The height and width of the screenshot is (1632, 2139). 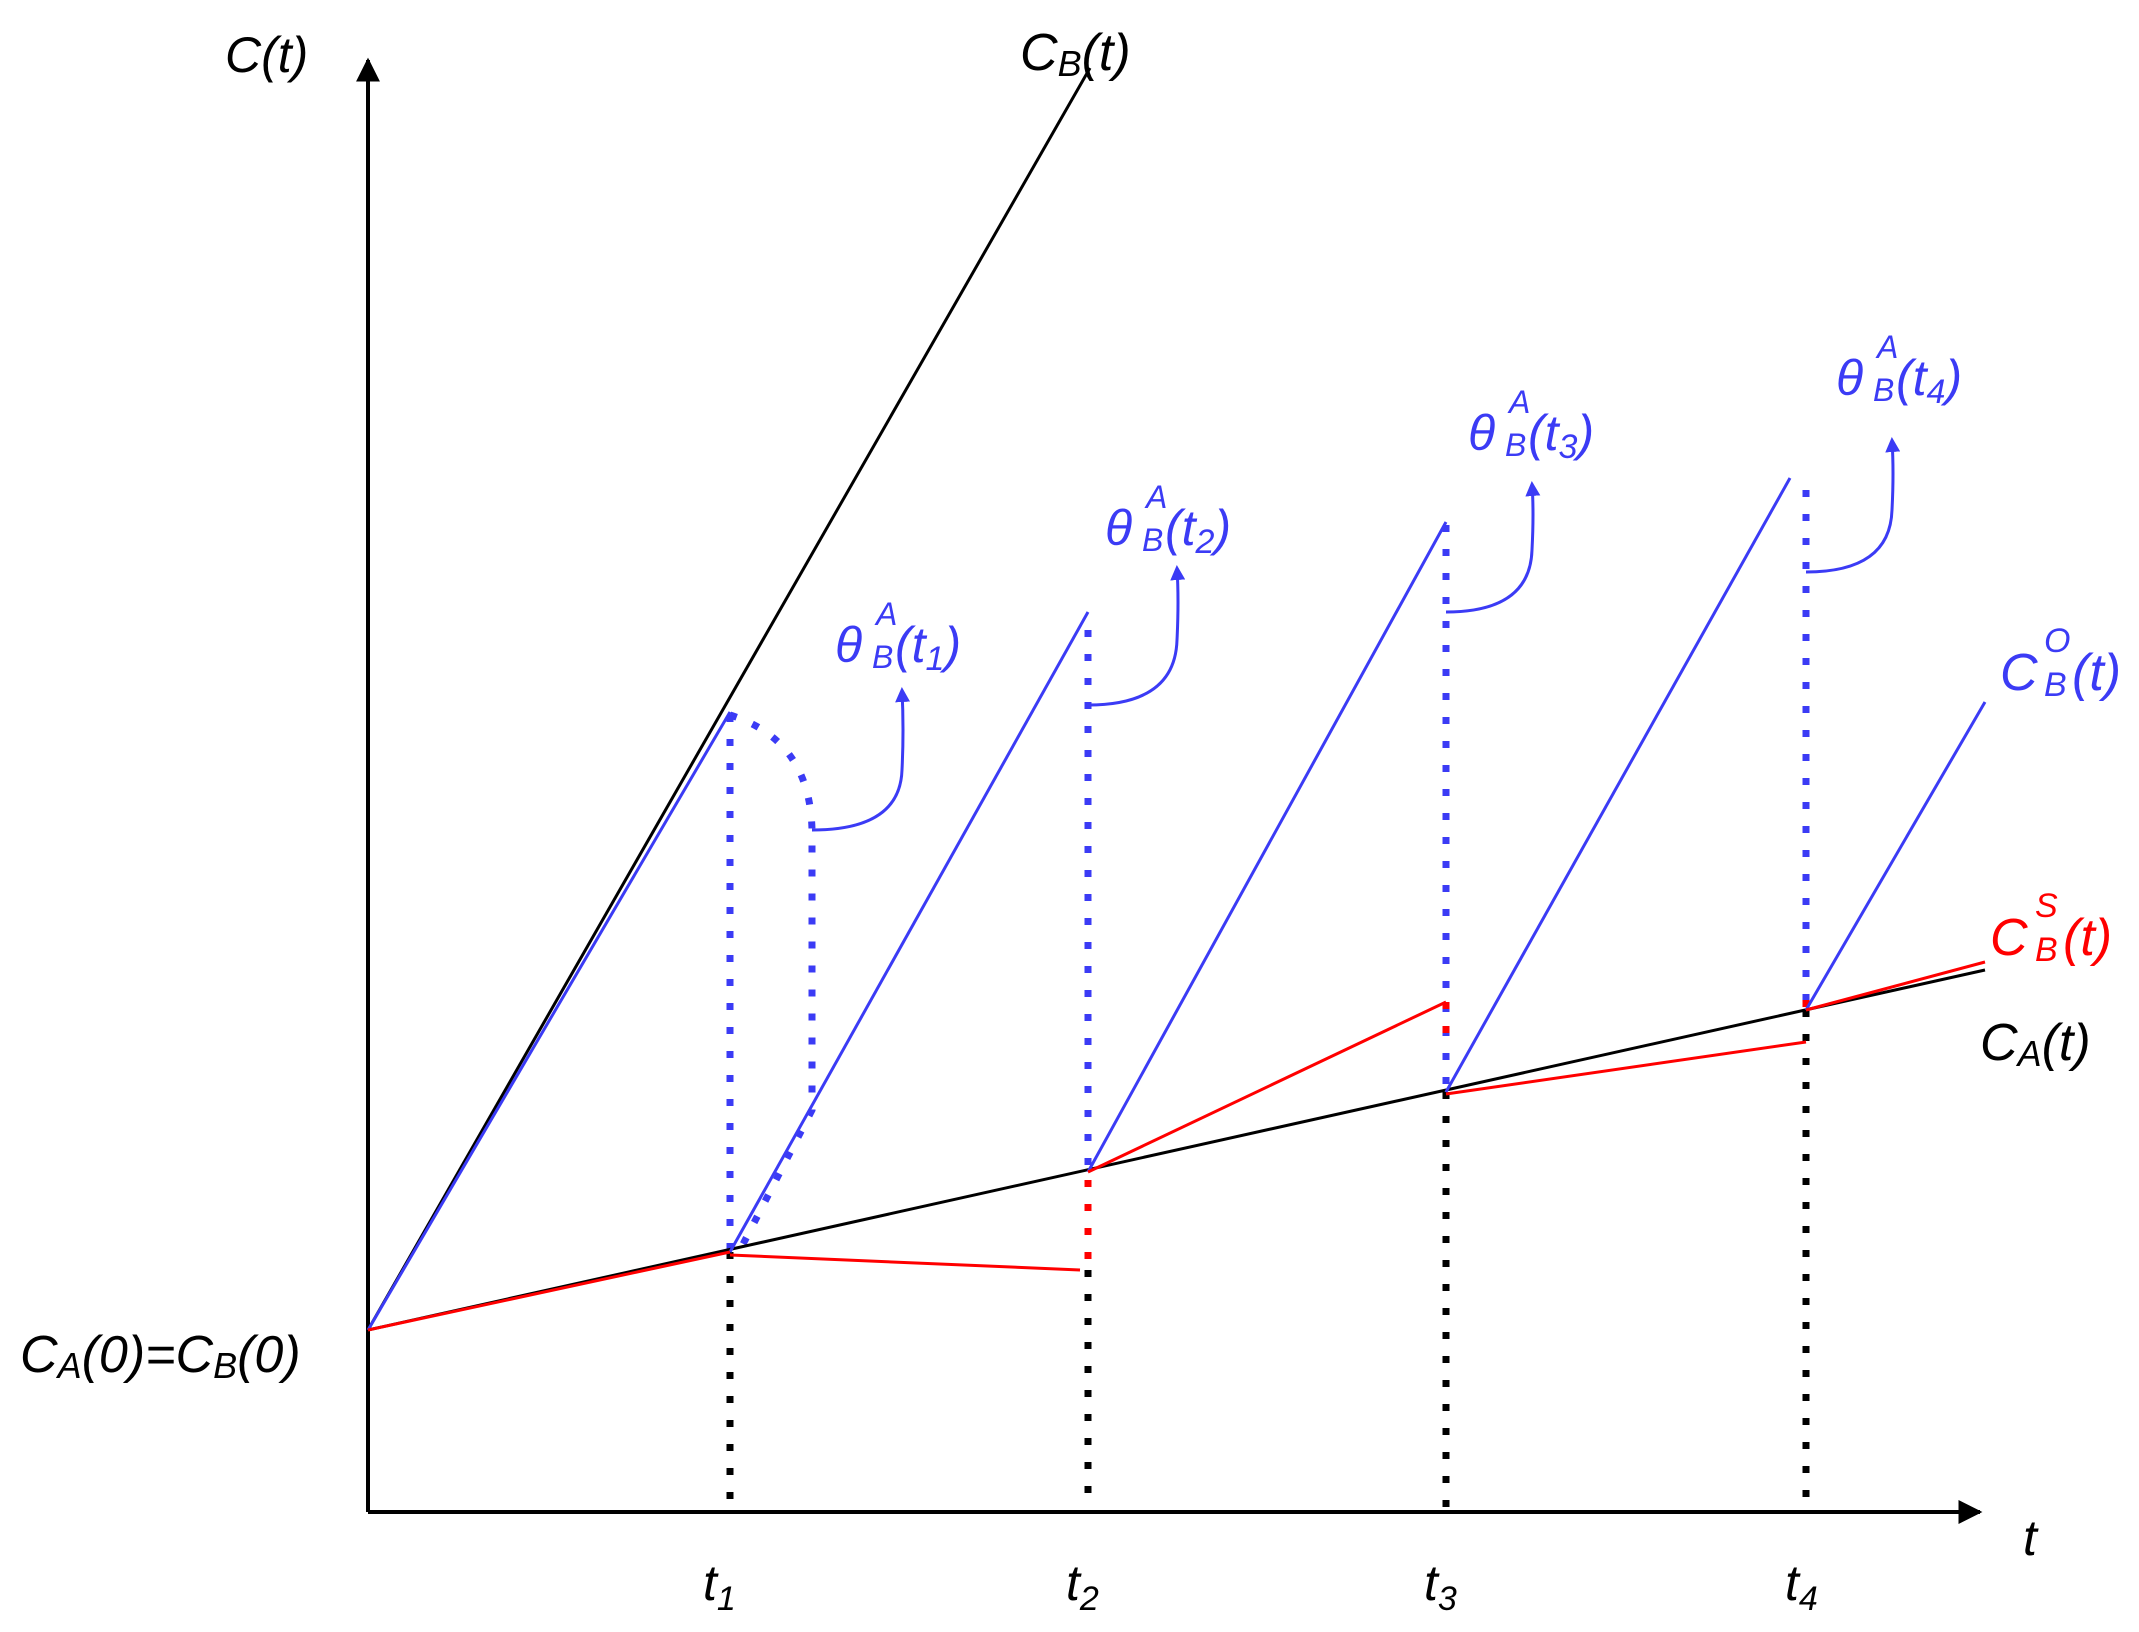 What do you see at coordinates (1853, 505) in the screenshot?
I see `offset-arrow-t4` at bounding box center [1853, 505].